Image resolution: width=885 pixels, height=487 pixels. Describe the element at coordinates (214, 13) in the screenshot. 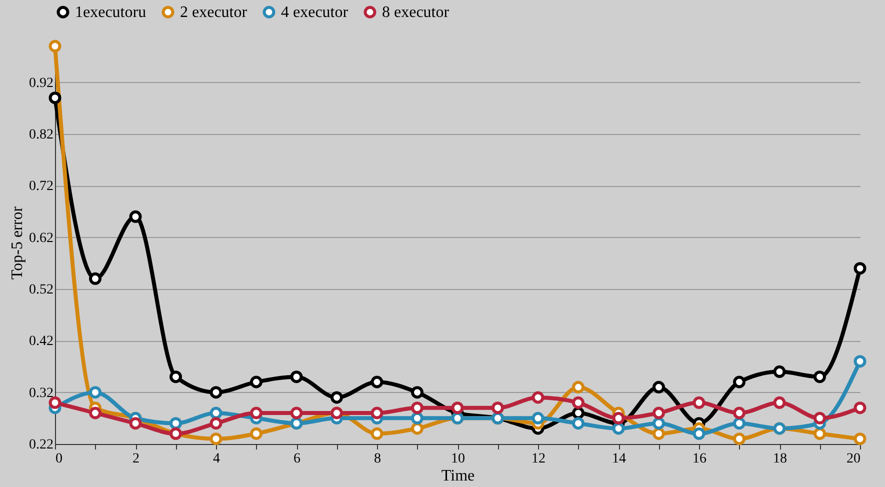

I see `legend-label: 2 executor` at that location.